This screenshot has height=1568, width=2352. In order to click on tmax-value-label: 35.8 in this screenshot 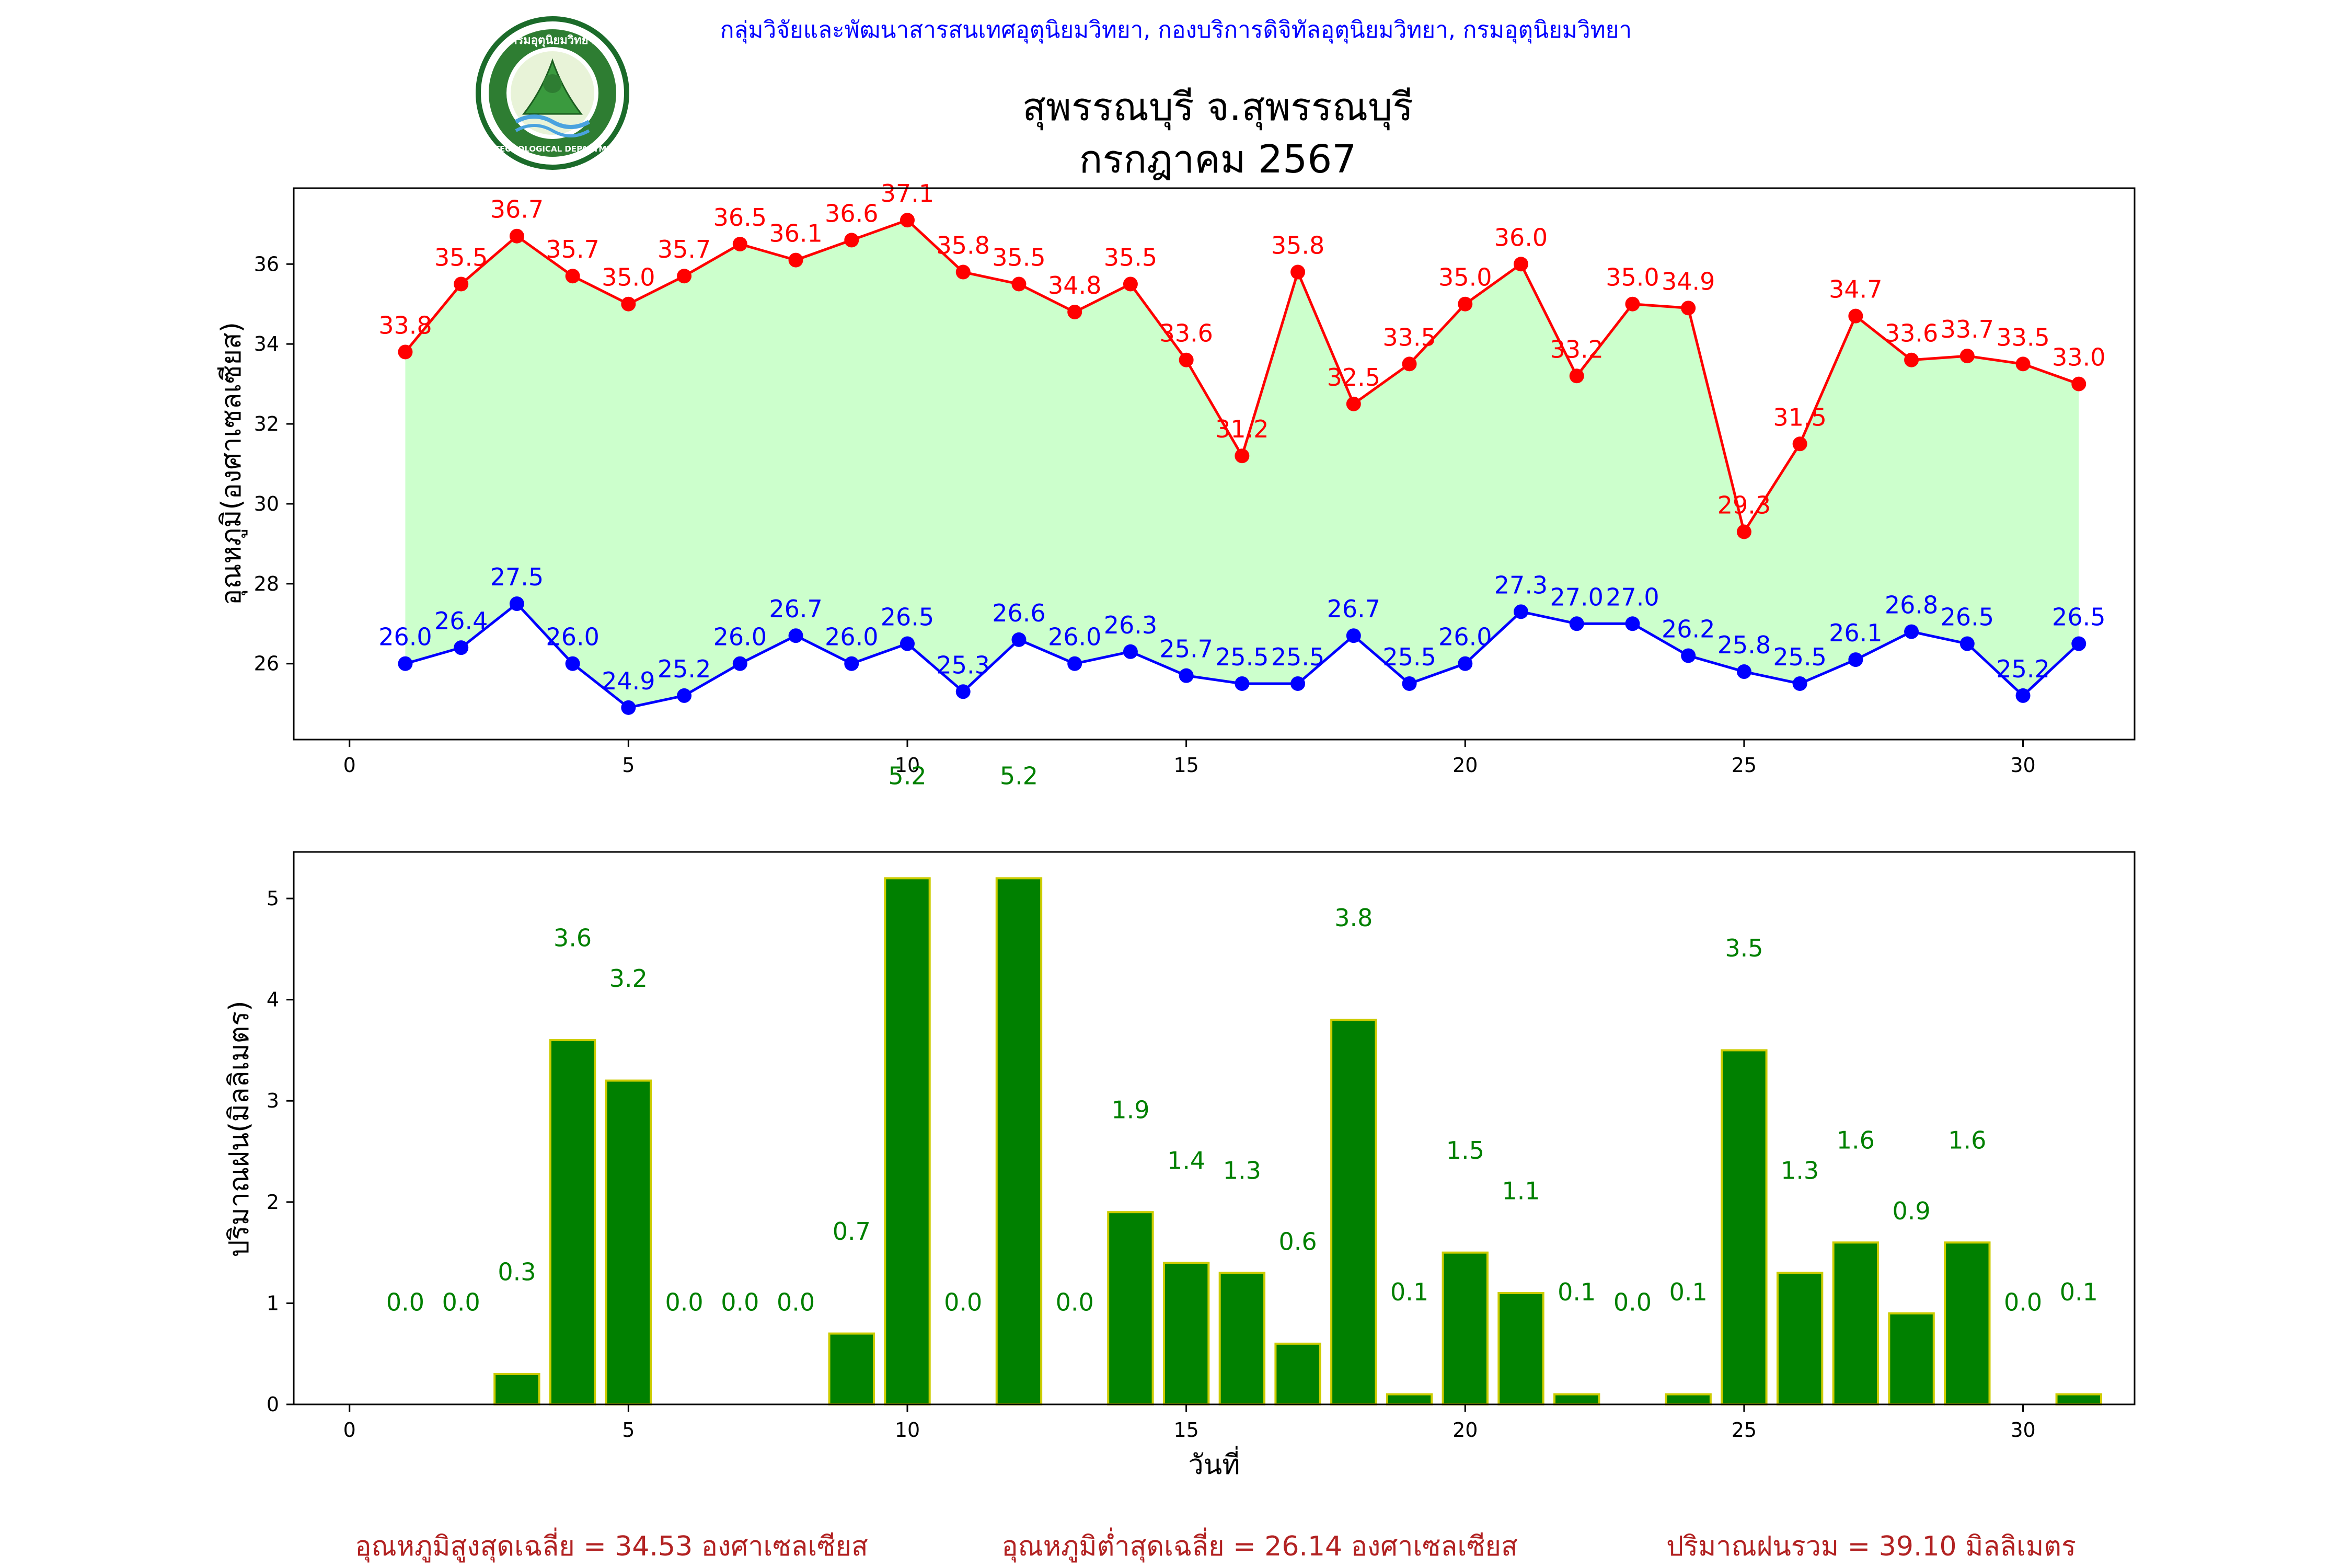, I will do `click(963, 246)`.